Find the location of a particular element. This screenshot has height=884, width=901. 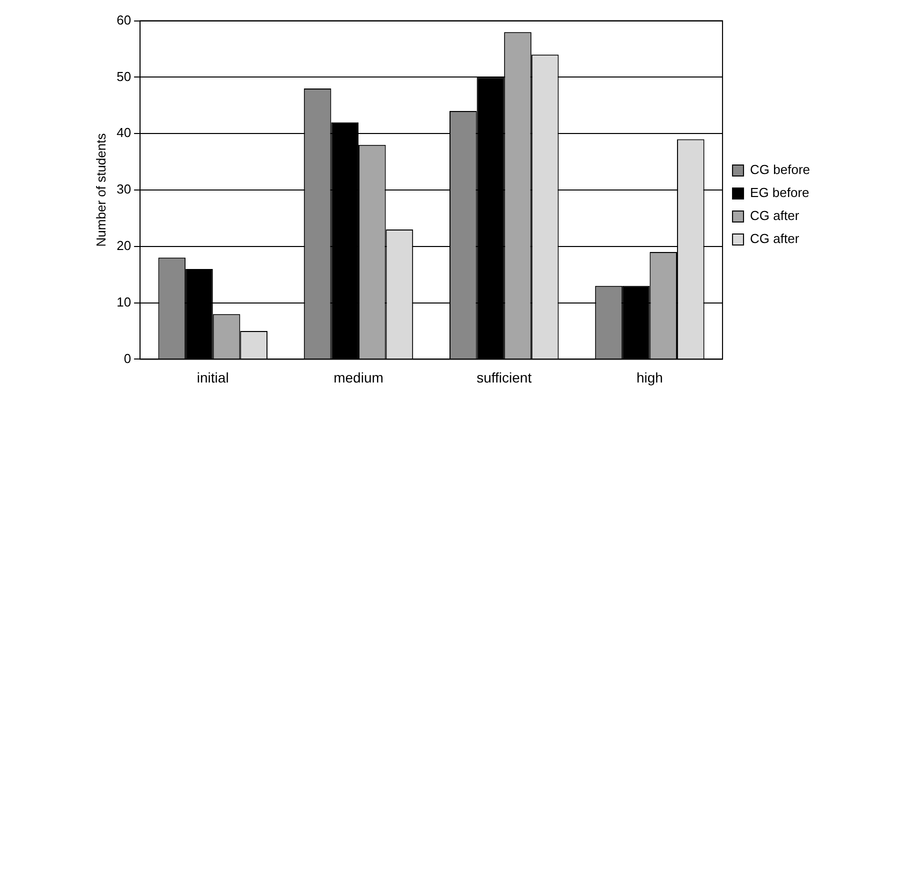

y-tick-label: 30 is located at coordinates (124, 189).